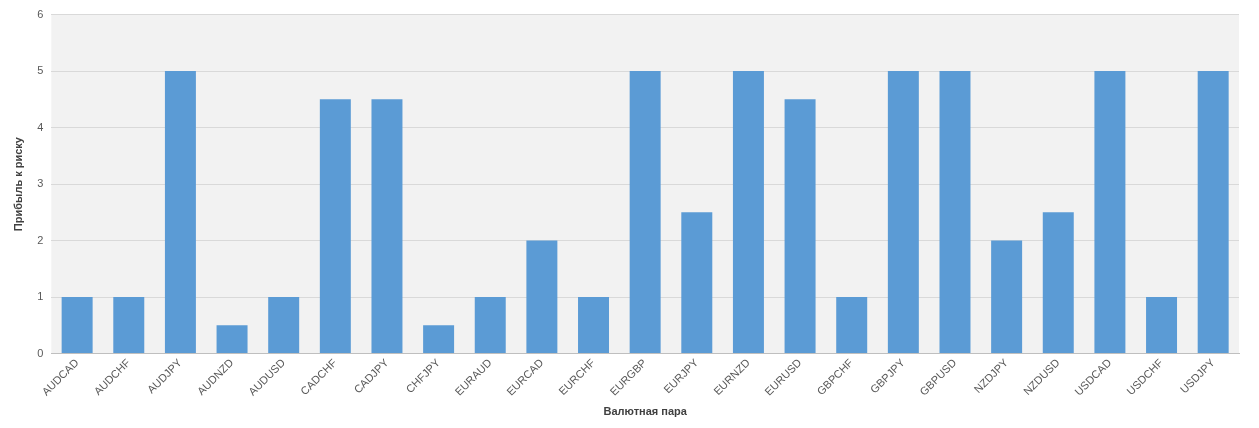 This screenshot has height=428, width=1259. Describe the element at coordinates (40, 352) in the screenshot. I see `y-tick-label: 0` at that location.